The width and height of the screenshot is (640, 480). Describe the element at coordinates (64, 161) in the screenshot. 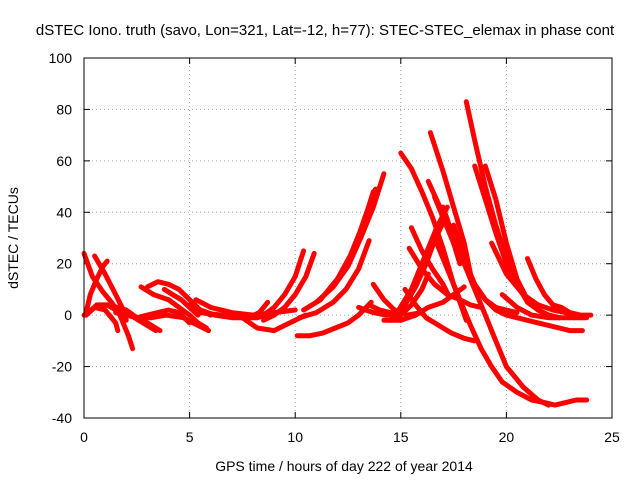

I see `y-tick-label: 60` at that location.